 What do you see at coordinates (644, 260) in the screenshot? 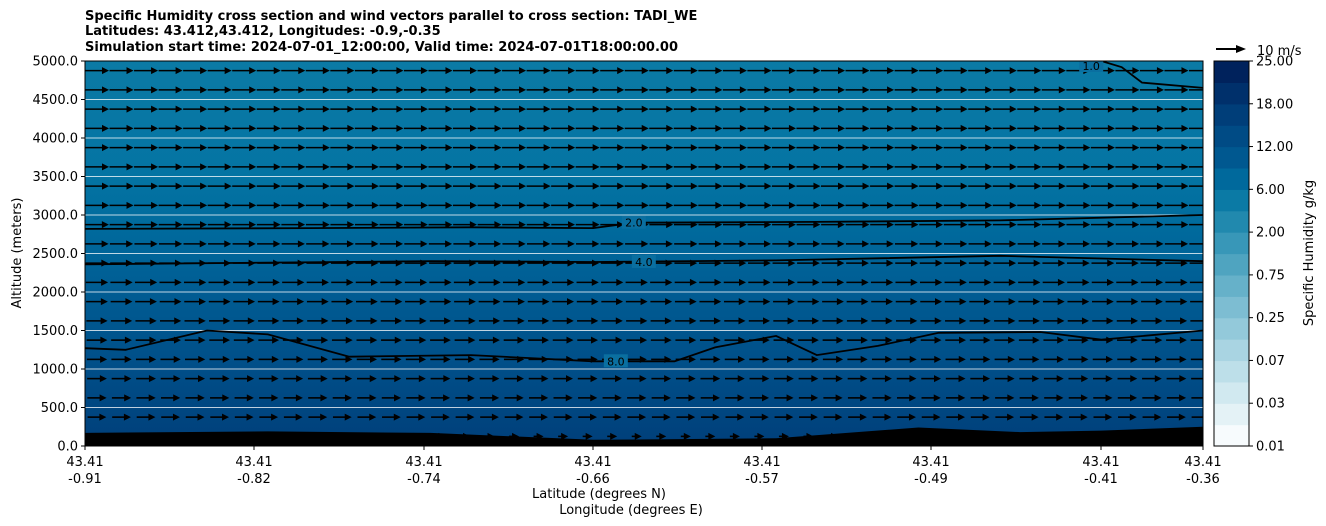
I see `contour-line` at bounding box center [644, 260].